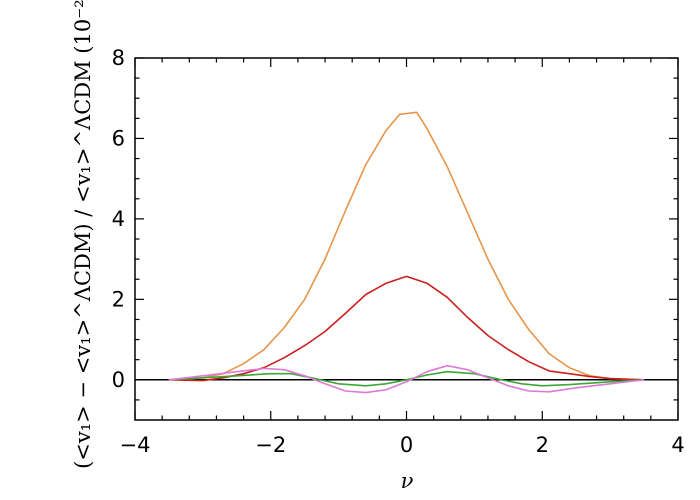 Image resolution: width=700 pixels, height=500 pixels. Describe the element at coordinates (542, 445) in the screenshot. I see `x-tick-label: 2` at that location.